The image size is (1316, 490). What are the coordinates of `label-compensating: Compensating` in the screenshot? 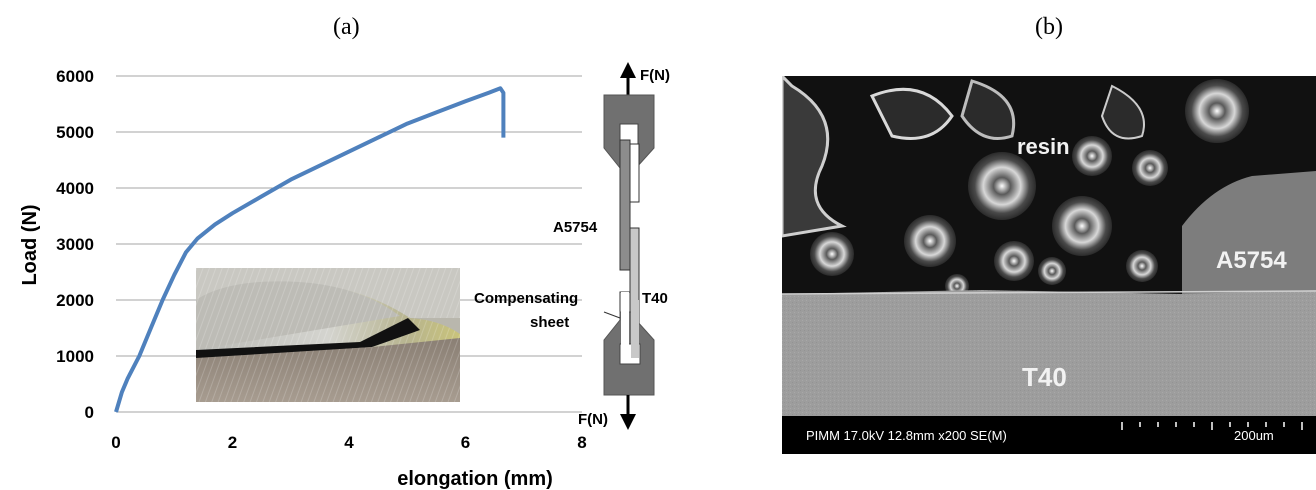 It's located at (526, 298).